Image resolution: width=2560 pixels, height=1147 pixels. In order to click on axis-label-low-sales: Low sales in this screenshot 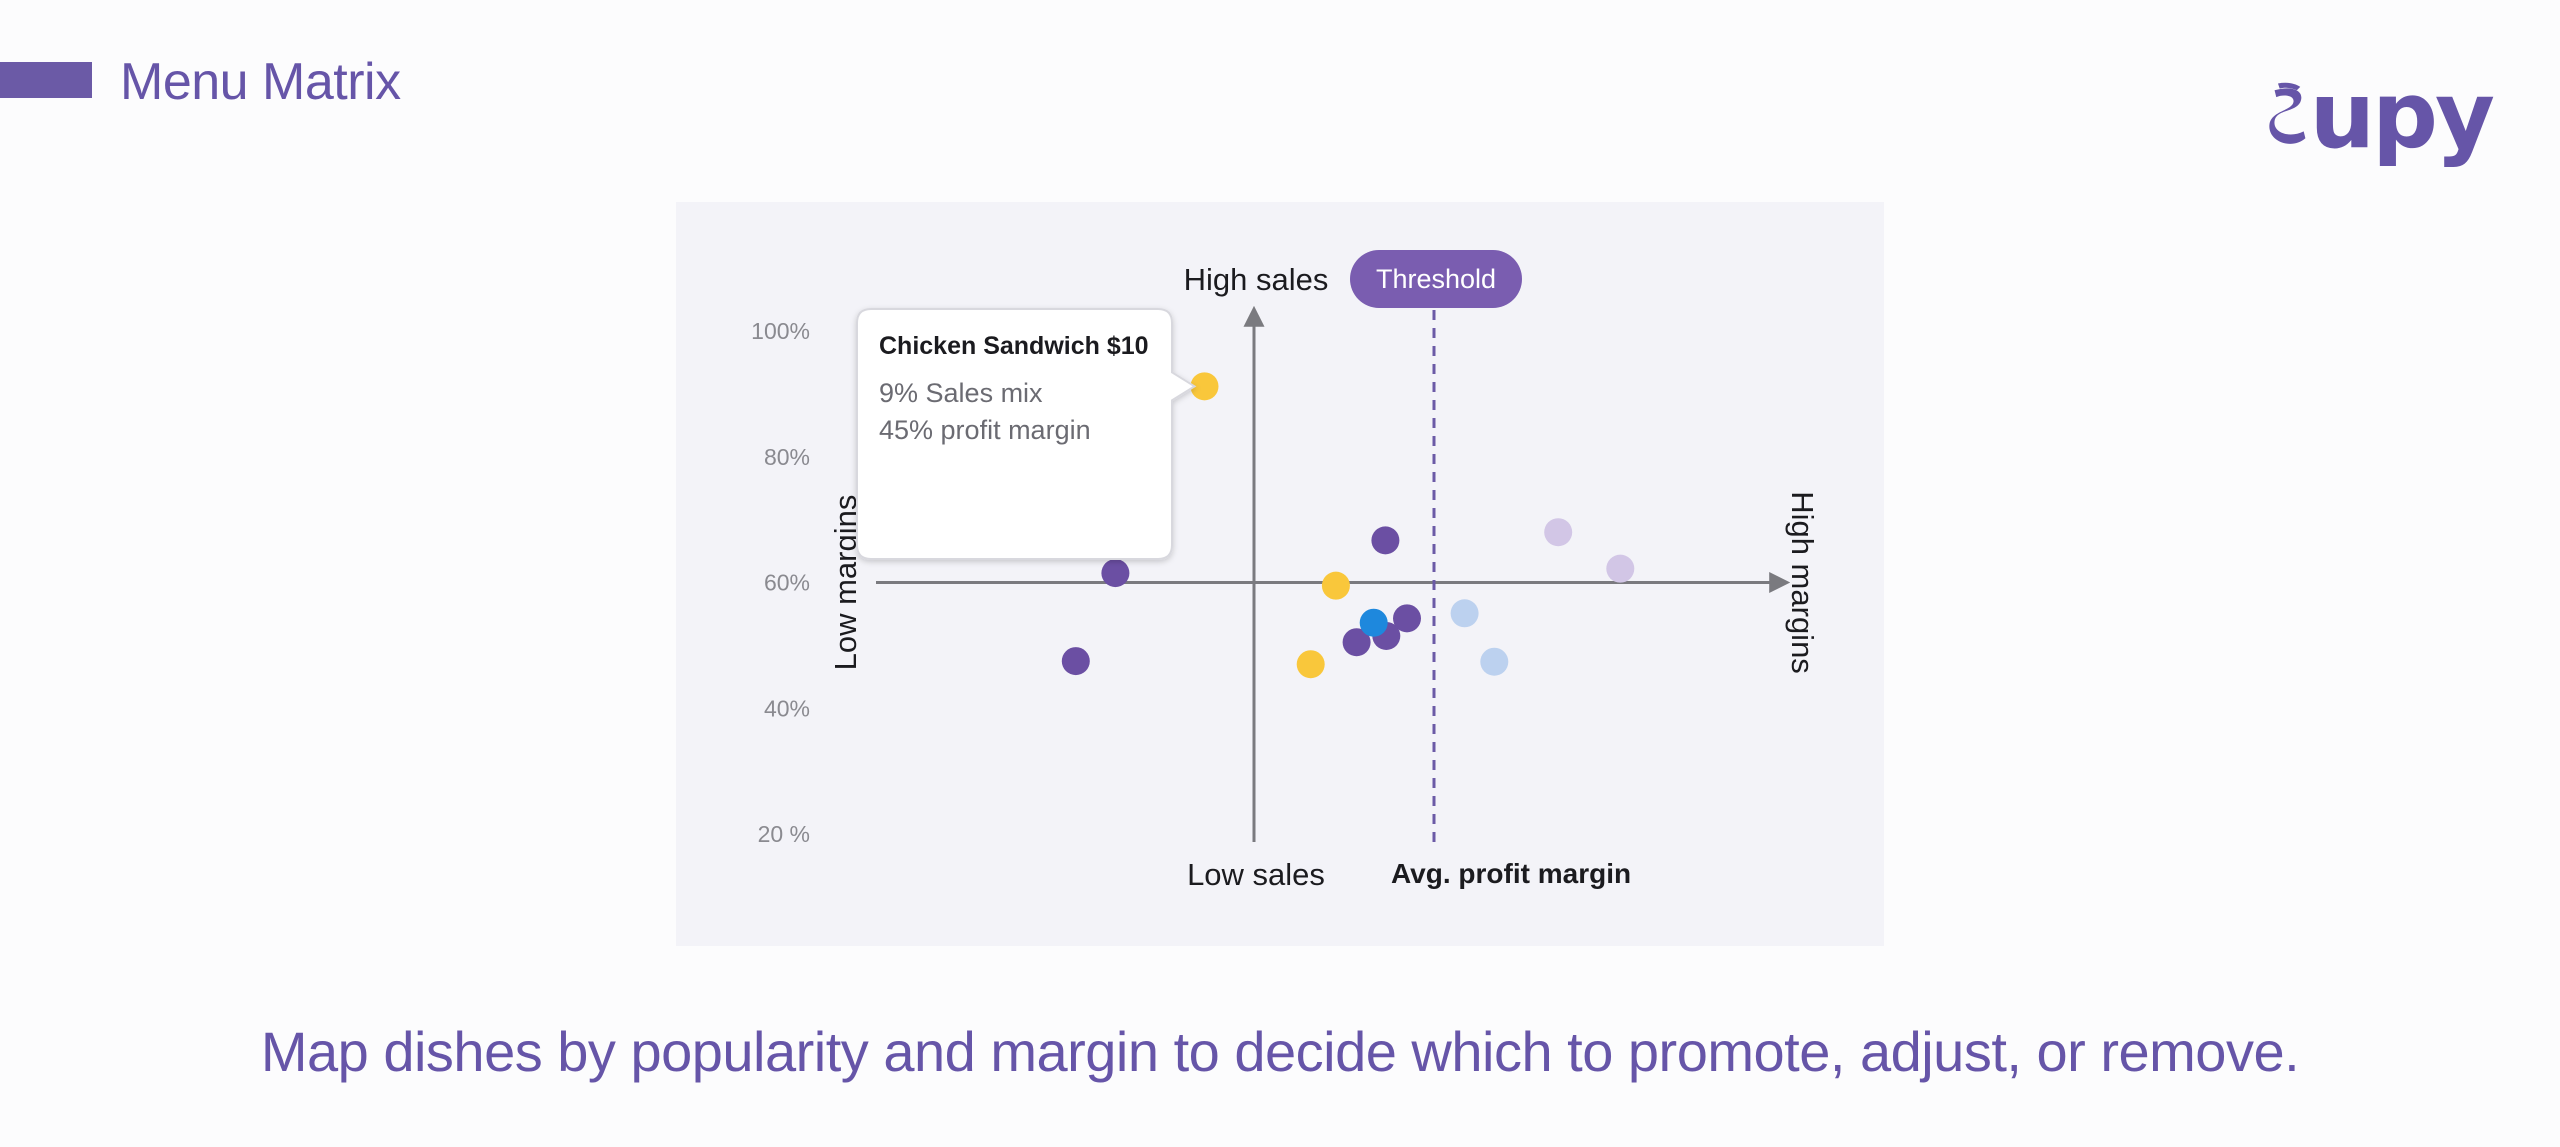, I will do `click(1256, 874)`.